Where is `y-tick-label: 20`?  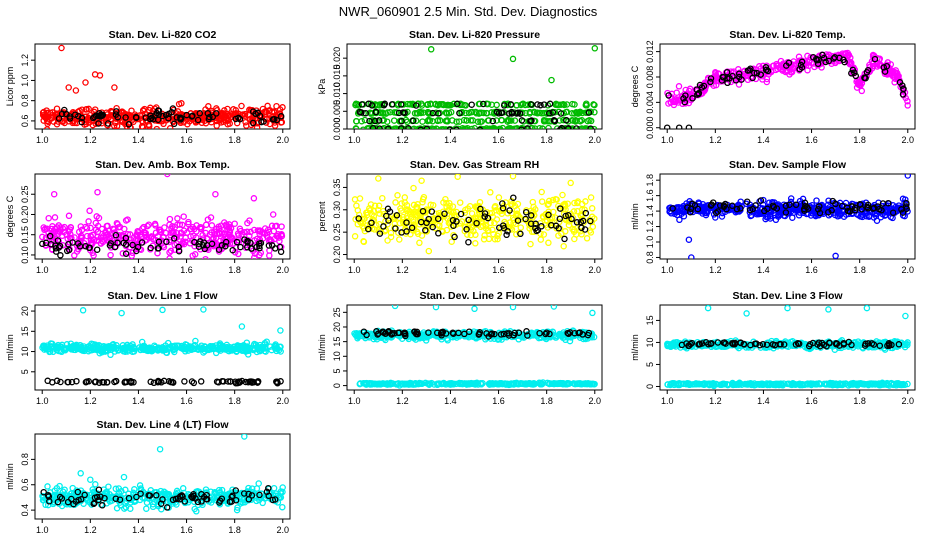 y-tick-label: 20 is located at coordinates (25, 311).